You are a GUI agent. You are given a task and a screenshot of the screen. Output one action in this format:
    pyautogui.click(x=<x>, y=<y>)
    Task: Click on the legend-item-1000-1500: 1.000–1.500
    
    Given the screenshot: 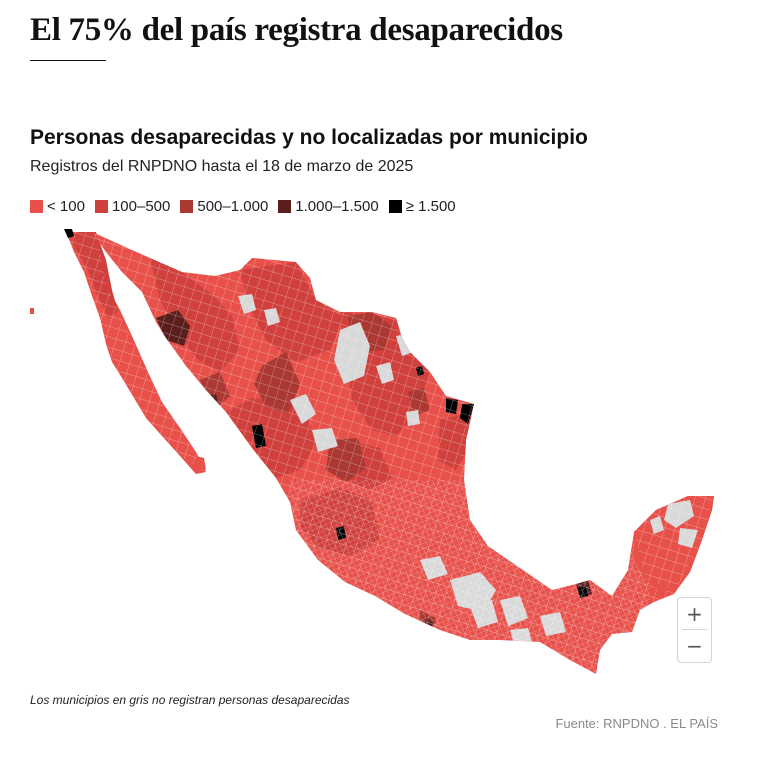 What is the action you would take?
    pyautogui.click(x=328, y=206)
    